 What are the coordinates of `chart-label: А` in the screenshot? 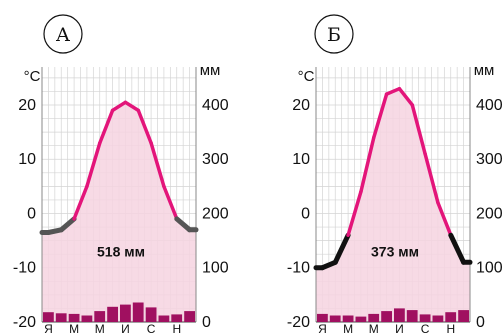 It's located at (63, 35).